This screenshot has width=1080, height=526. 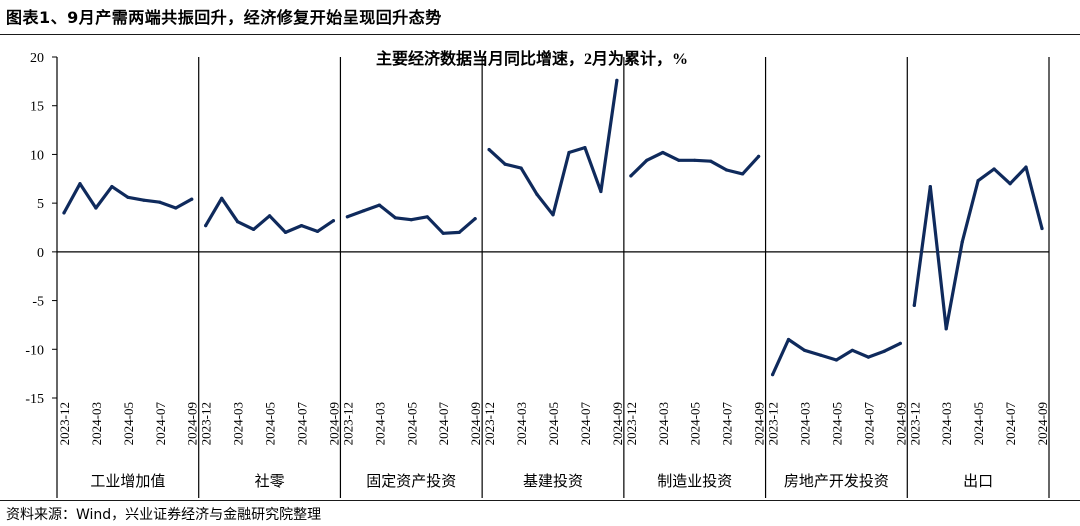 What do you see at coordinates (40, 253) in the screenshot?
I see `y-tick-label: 0` at bounding box center [40, 253].